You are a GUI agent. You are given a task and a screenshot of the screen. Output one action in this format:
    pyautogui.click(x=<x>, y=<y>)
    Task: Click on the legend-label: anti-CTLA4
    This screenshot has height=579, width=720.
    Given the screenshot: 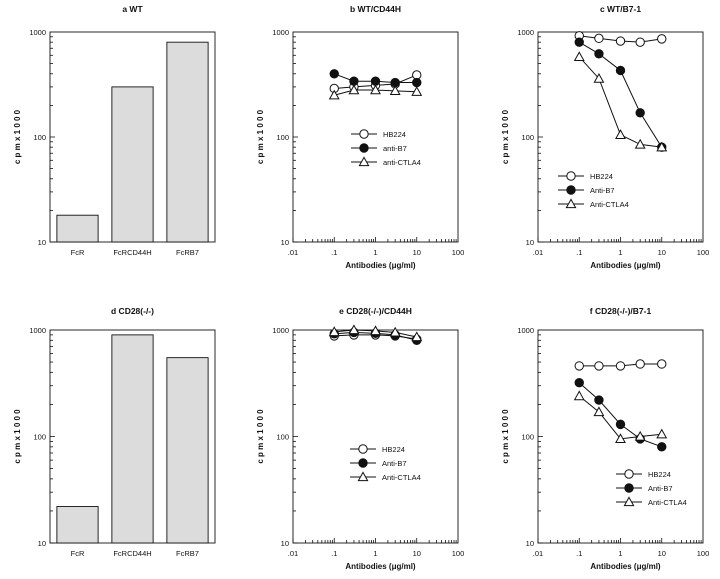 What is the action you would take?
    pyautogui.click(x=402, y=162)
    